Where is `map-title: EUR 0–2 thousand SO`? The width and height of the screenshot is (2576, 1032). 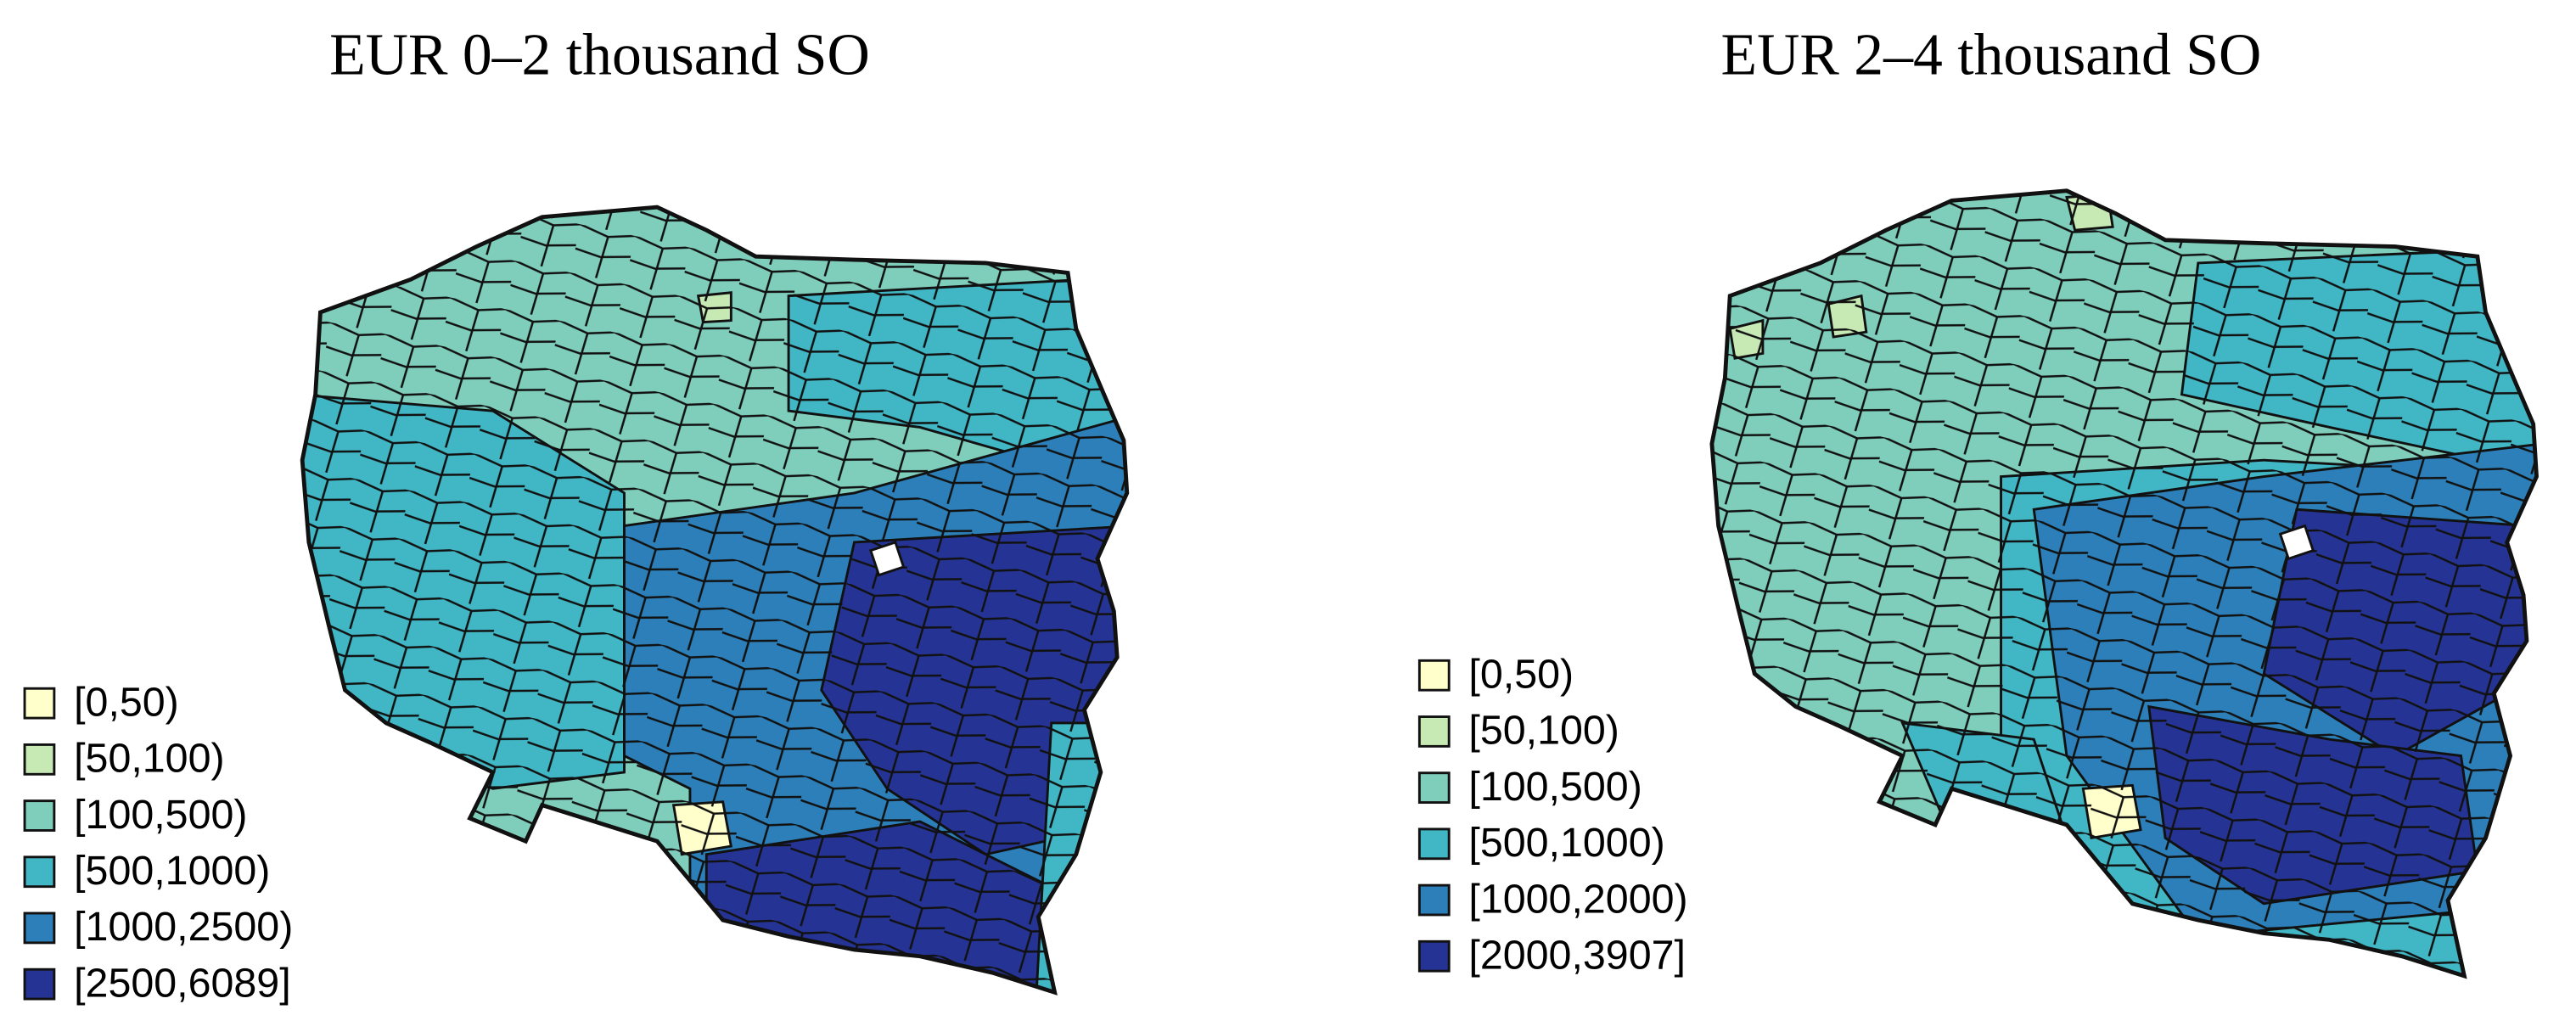 map-title: EUR 0–2 thousand SO is located at coordinates (599, 55).